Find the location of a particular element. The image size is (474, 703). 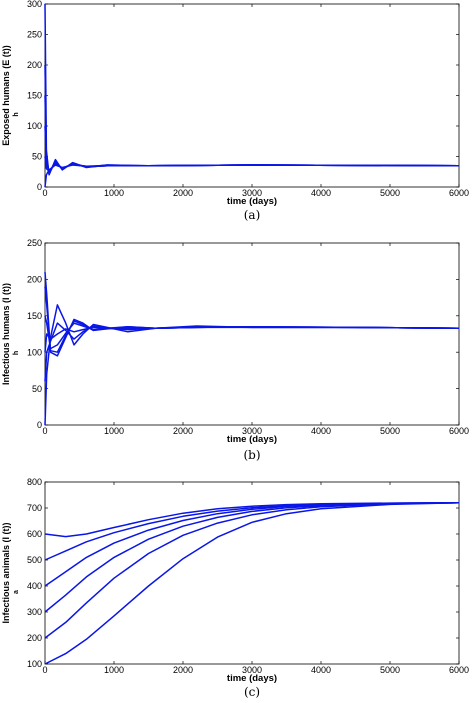

y-axis-label: Infectious animals (I (t)) is located at coordinates (6, 572).